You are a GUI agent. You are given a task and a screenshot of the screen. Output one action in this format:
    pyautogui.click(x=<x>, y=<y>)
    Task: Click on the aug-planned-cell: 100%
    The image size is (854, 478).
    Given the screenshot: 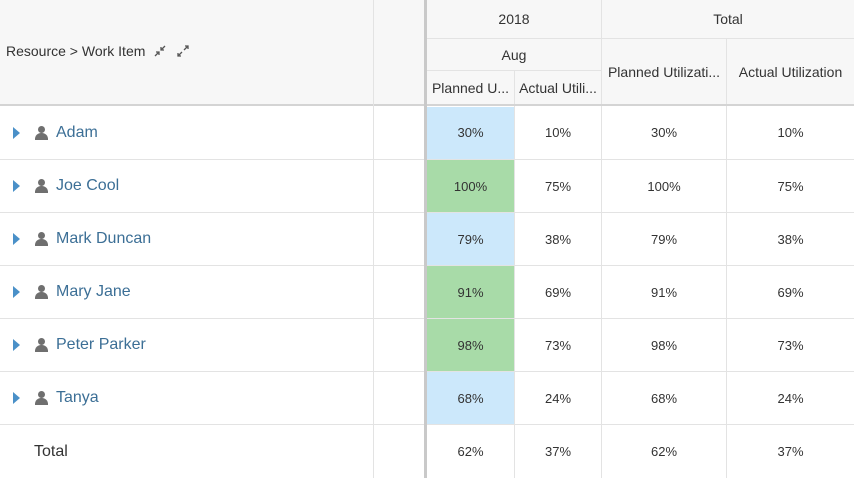 What is the action you would take?
    pyautogui.click(x=470, y=186)
    